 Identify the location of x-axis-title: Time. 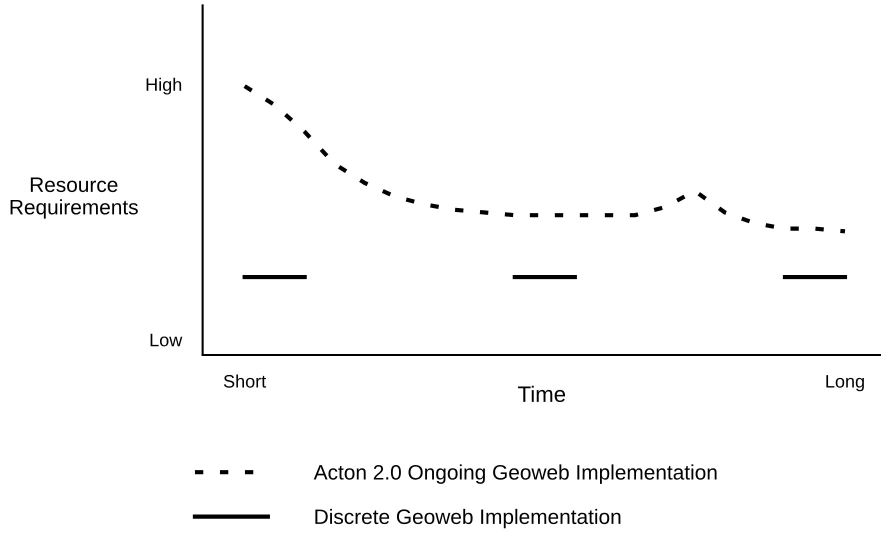
(542, 394).